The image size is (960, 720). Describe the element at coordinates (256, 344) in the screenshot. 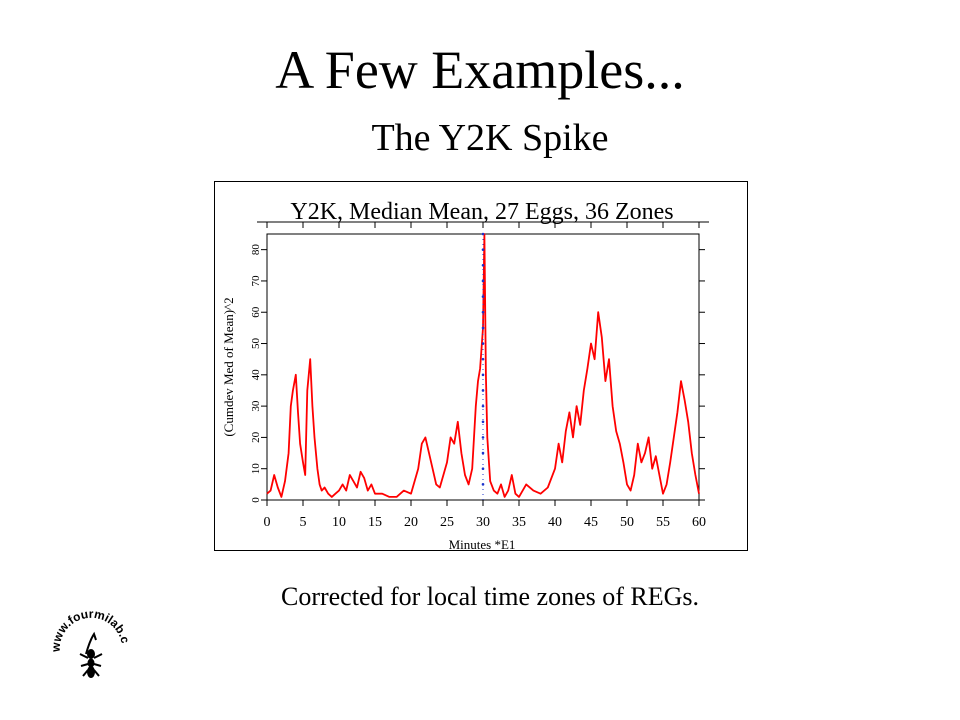

I see `y-tick-label: 50` at that location.